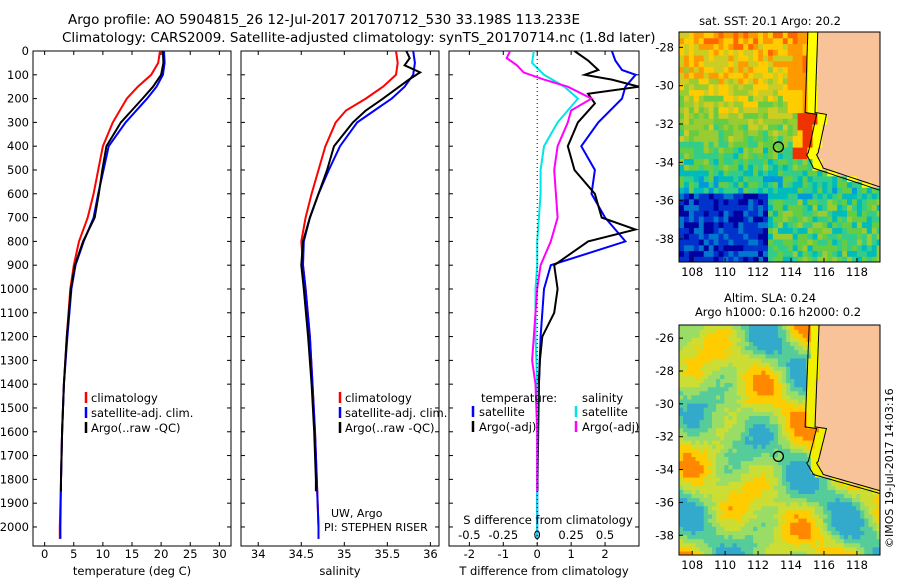 Image resolution: width=900 pixels, height=580 pixels. Describe the element at coordinates (344, 554) in the screenshot. I see `x-tick-label: 35` at that location.